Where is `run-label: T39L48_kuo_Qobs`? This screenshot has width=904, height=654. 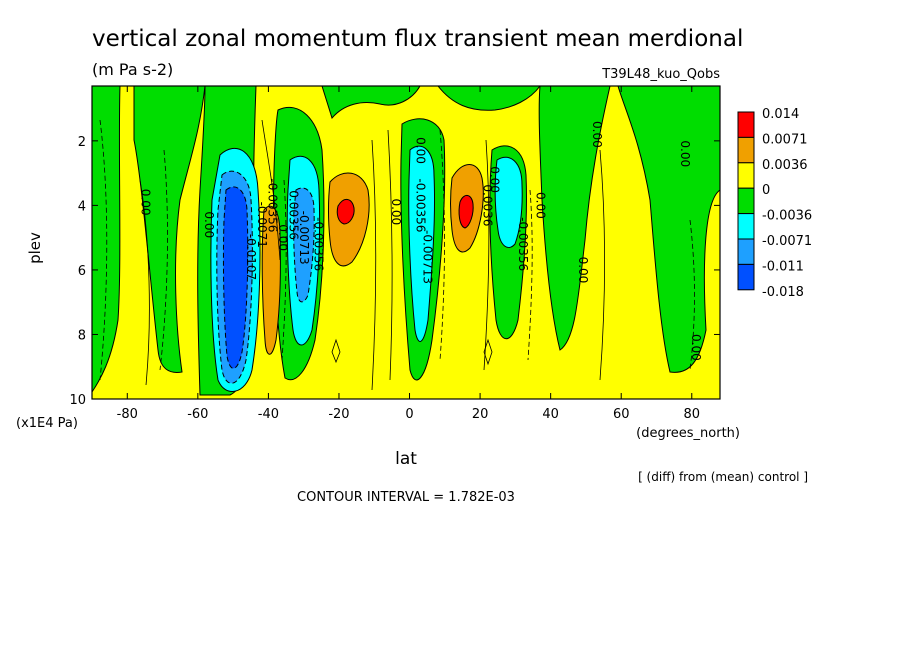
run-label: T39L48_kuo_Qobs is located at coordinates (660, 74).